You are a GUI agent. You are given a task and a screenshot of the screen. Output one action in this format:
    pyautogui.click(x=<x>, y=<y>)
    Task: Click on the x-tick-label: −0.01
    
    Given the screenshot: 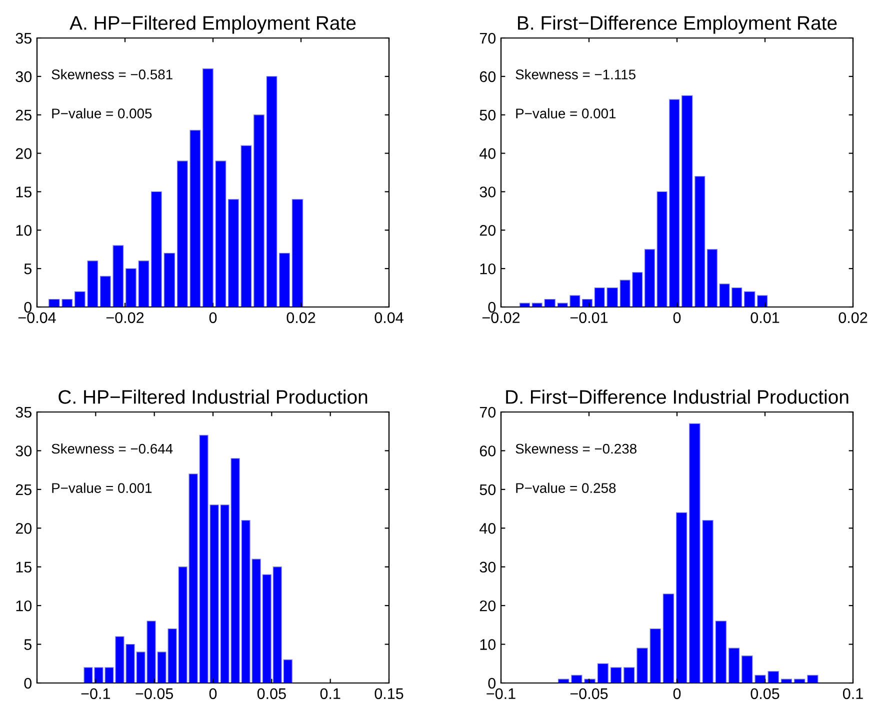 What is the action you would take?
    pyautogui.click(x=589, y=318)
    